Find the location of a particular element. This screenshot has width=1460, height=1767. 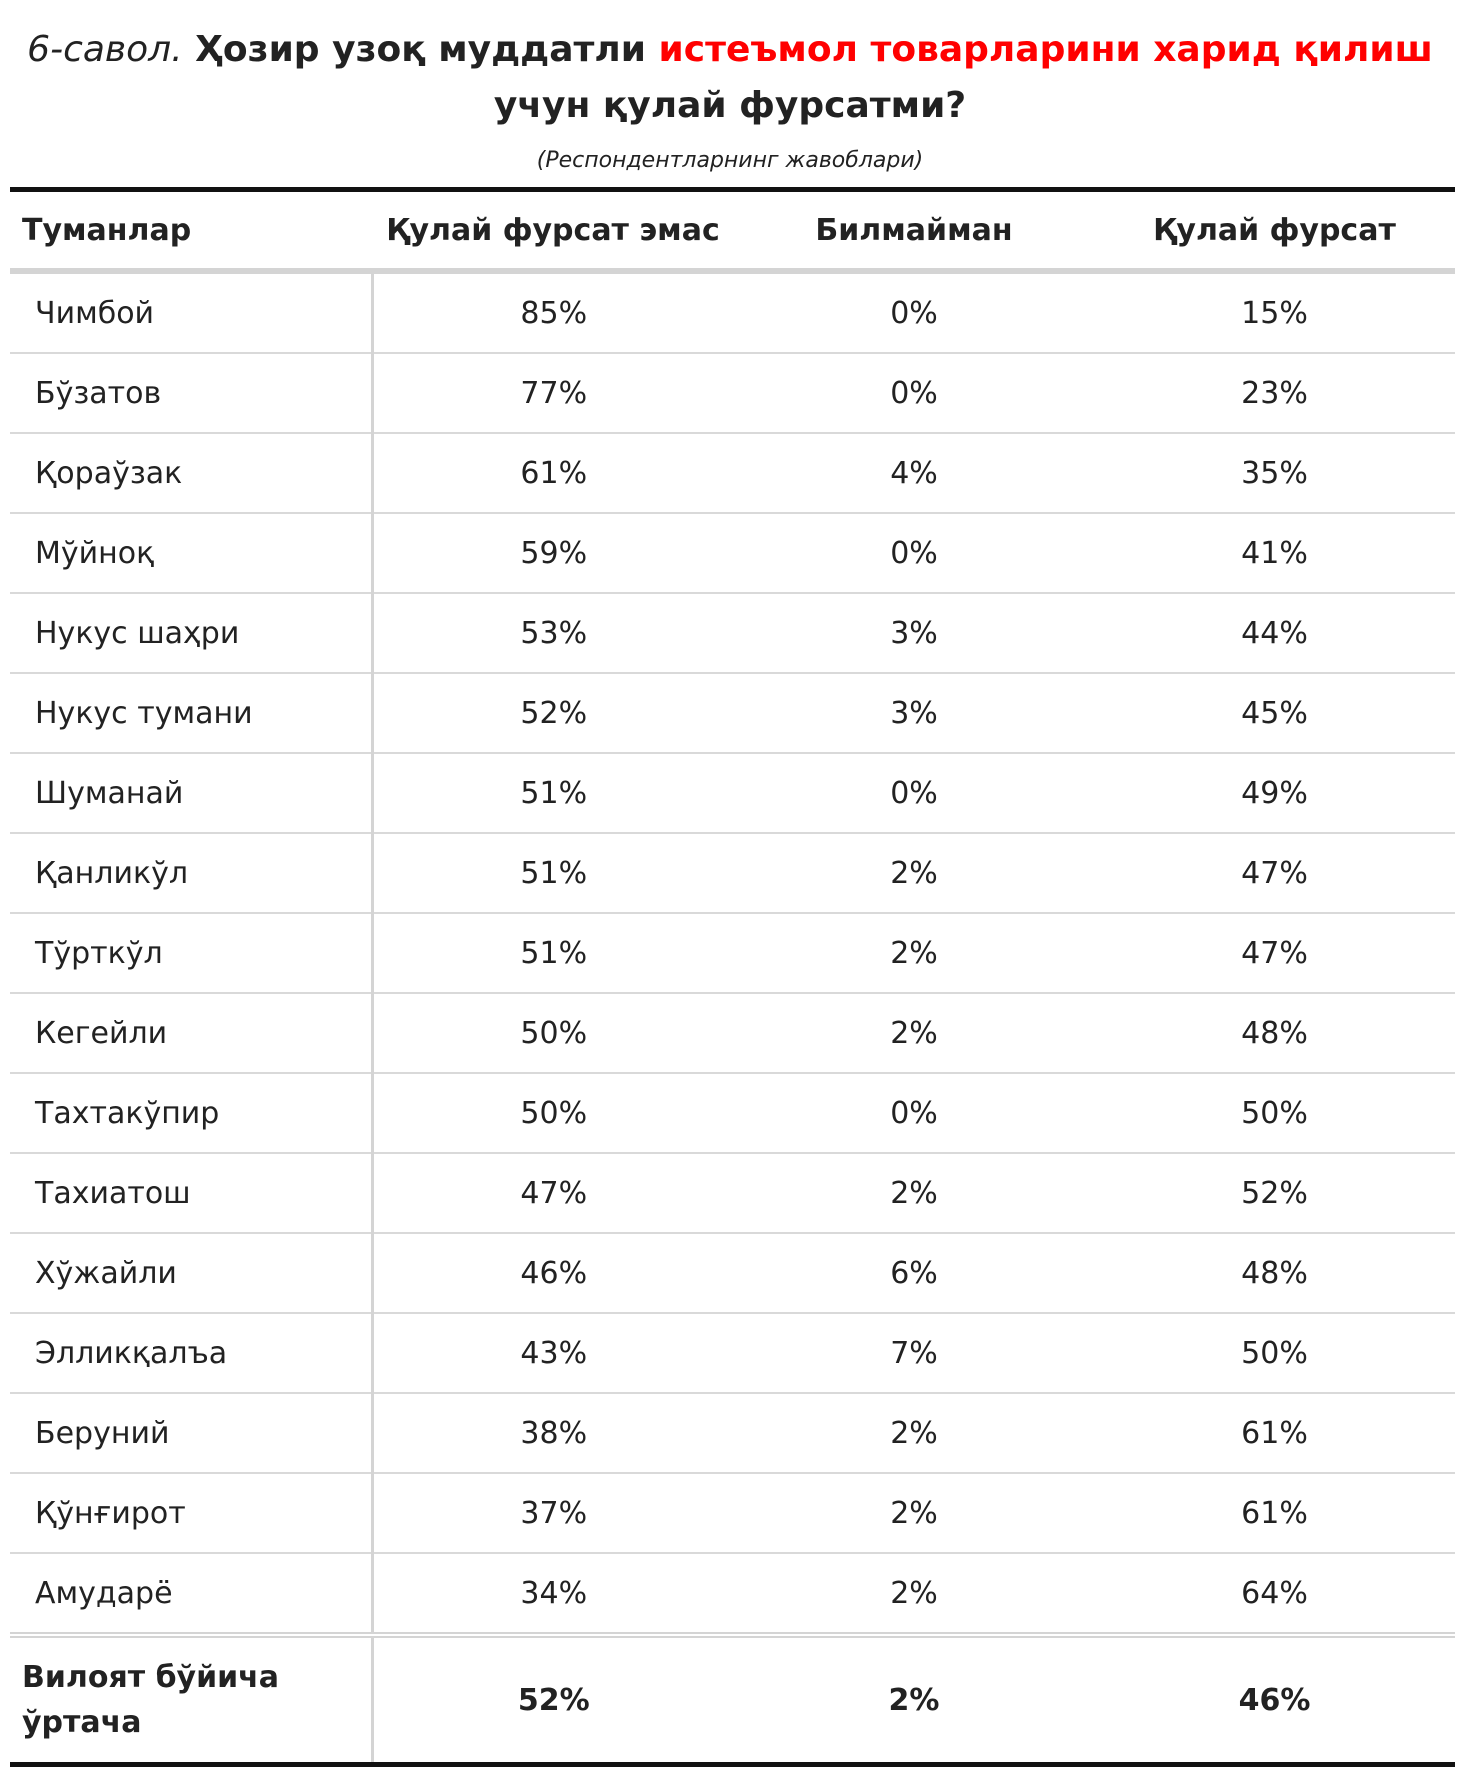

district-cell: Элликқалъа is located at coordinates (192, 1353).